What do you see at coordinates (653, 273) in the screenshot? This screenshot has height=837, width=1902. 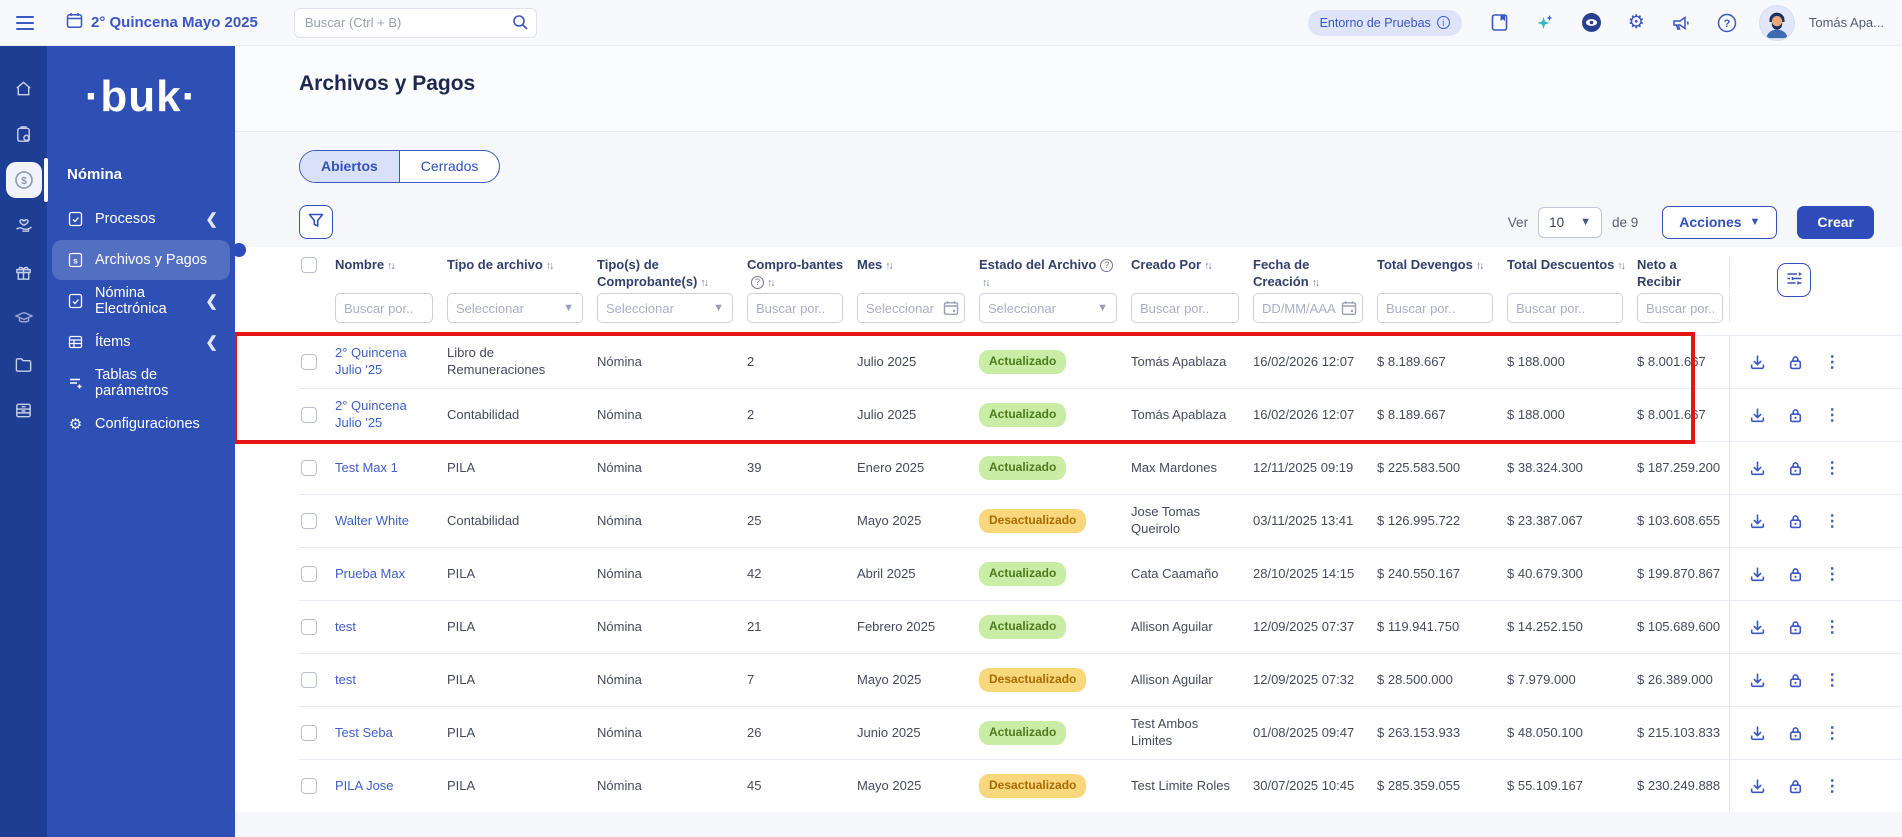 I see `column-header-tipos-comprobante: Tipo(s) de Comprobante(s) ↑↓` at bounding box center [653, 273].